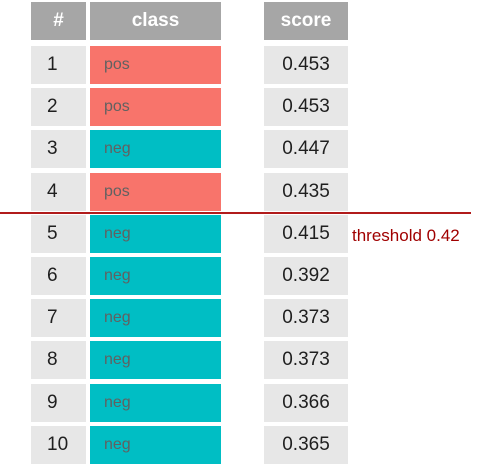  I want to click on score-cell: 0.415, so click(306, 234).